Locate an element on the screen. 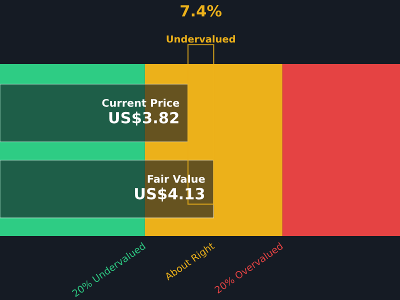 This screenshot has height=300, width=400. text: 7.4% is located at coordinates (201, 11).